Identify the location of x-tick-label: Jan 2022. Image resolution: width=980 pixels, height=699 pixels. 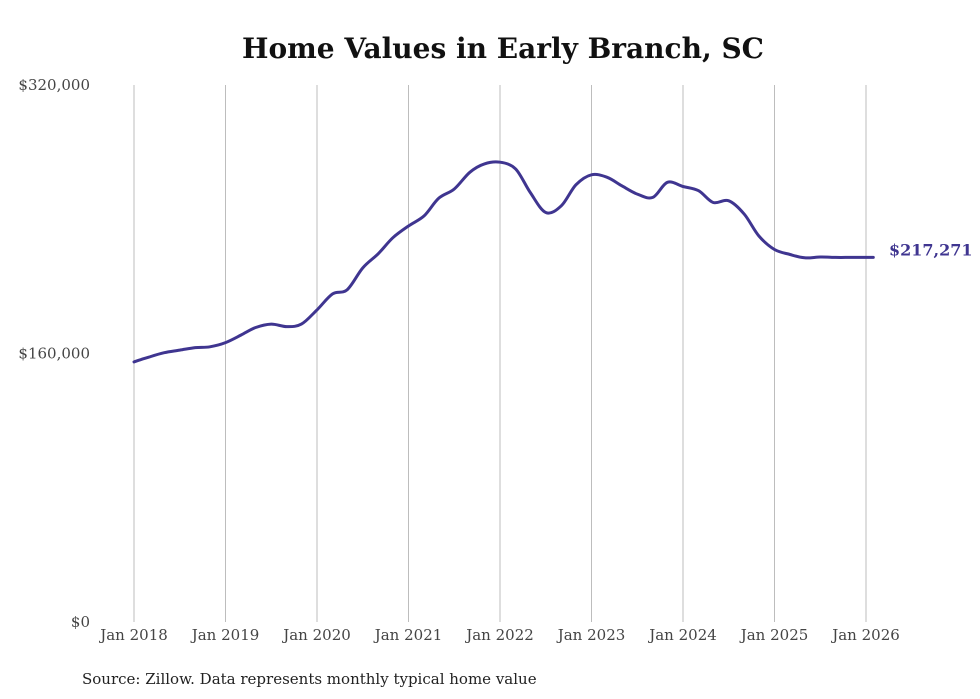
(499, 635).